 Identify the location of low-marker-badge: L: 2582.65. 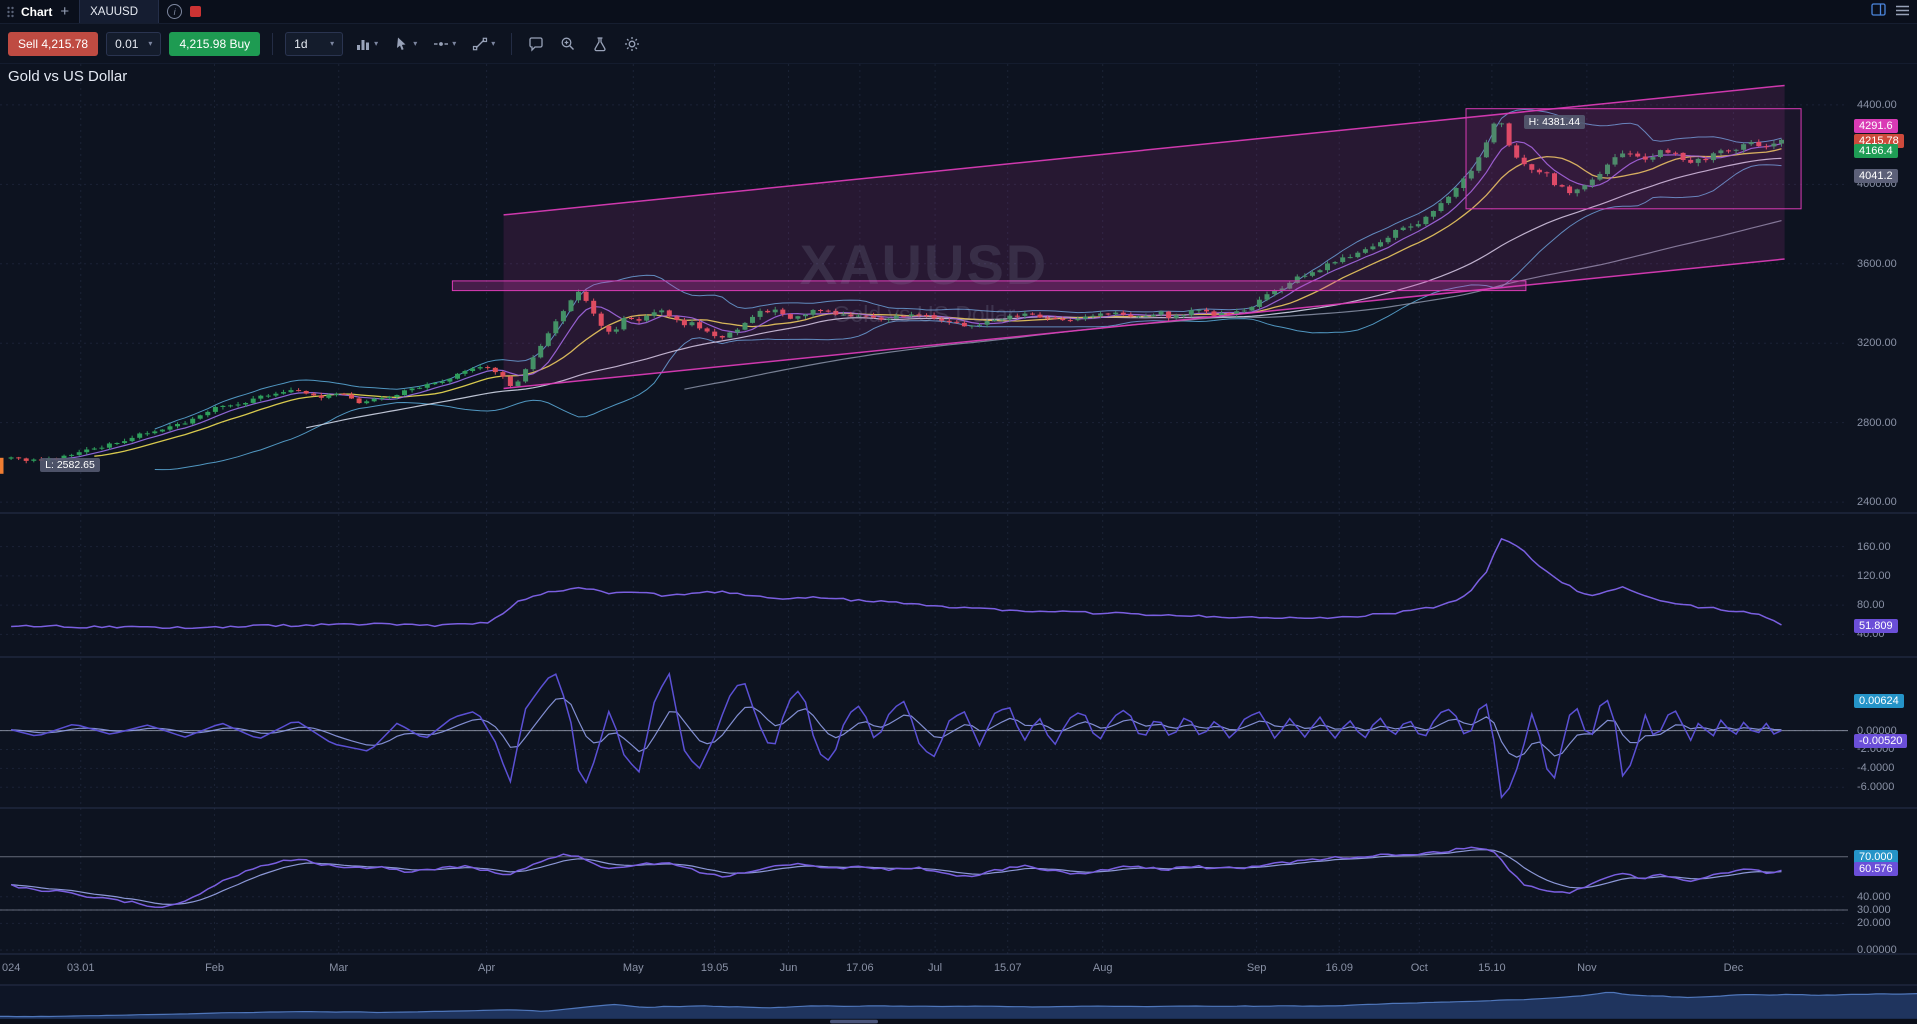
(70, 464).